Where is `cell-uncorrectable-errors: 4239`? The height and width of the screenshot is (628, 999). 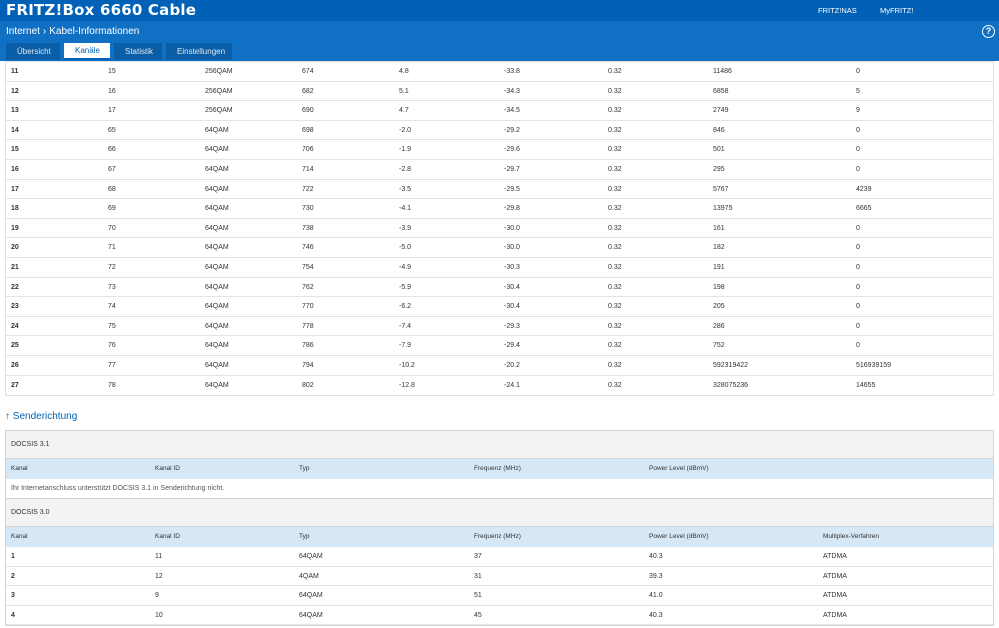 cell-uncorrectable-errors: 4239 is located at coordinates (864, 189).